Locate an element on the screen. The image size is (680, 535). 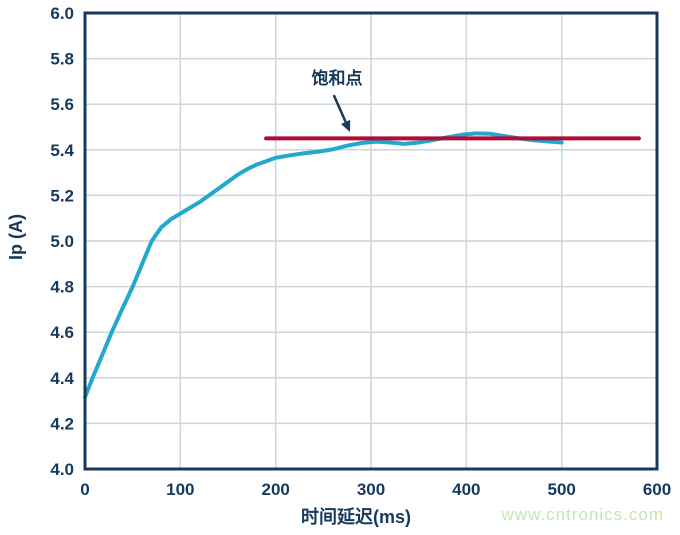
x-tick-0: 0 is located at coordinates (84, 489).